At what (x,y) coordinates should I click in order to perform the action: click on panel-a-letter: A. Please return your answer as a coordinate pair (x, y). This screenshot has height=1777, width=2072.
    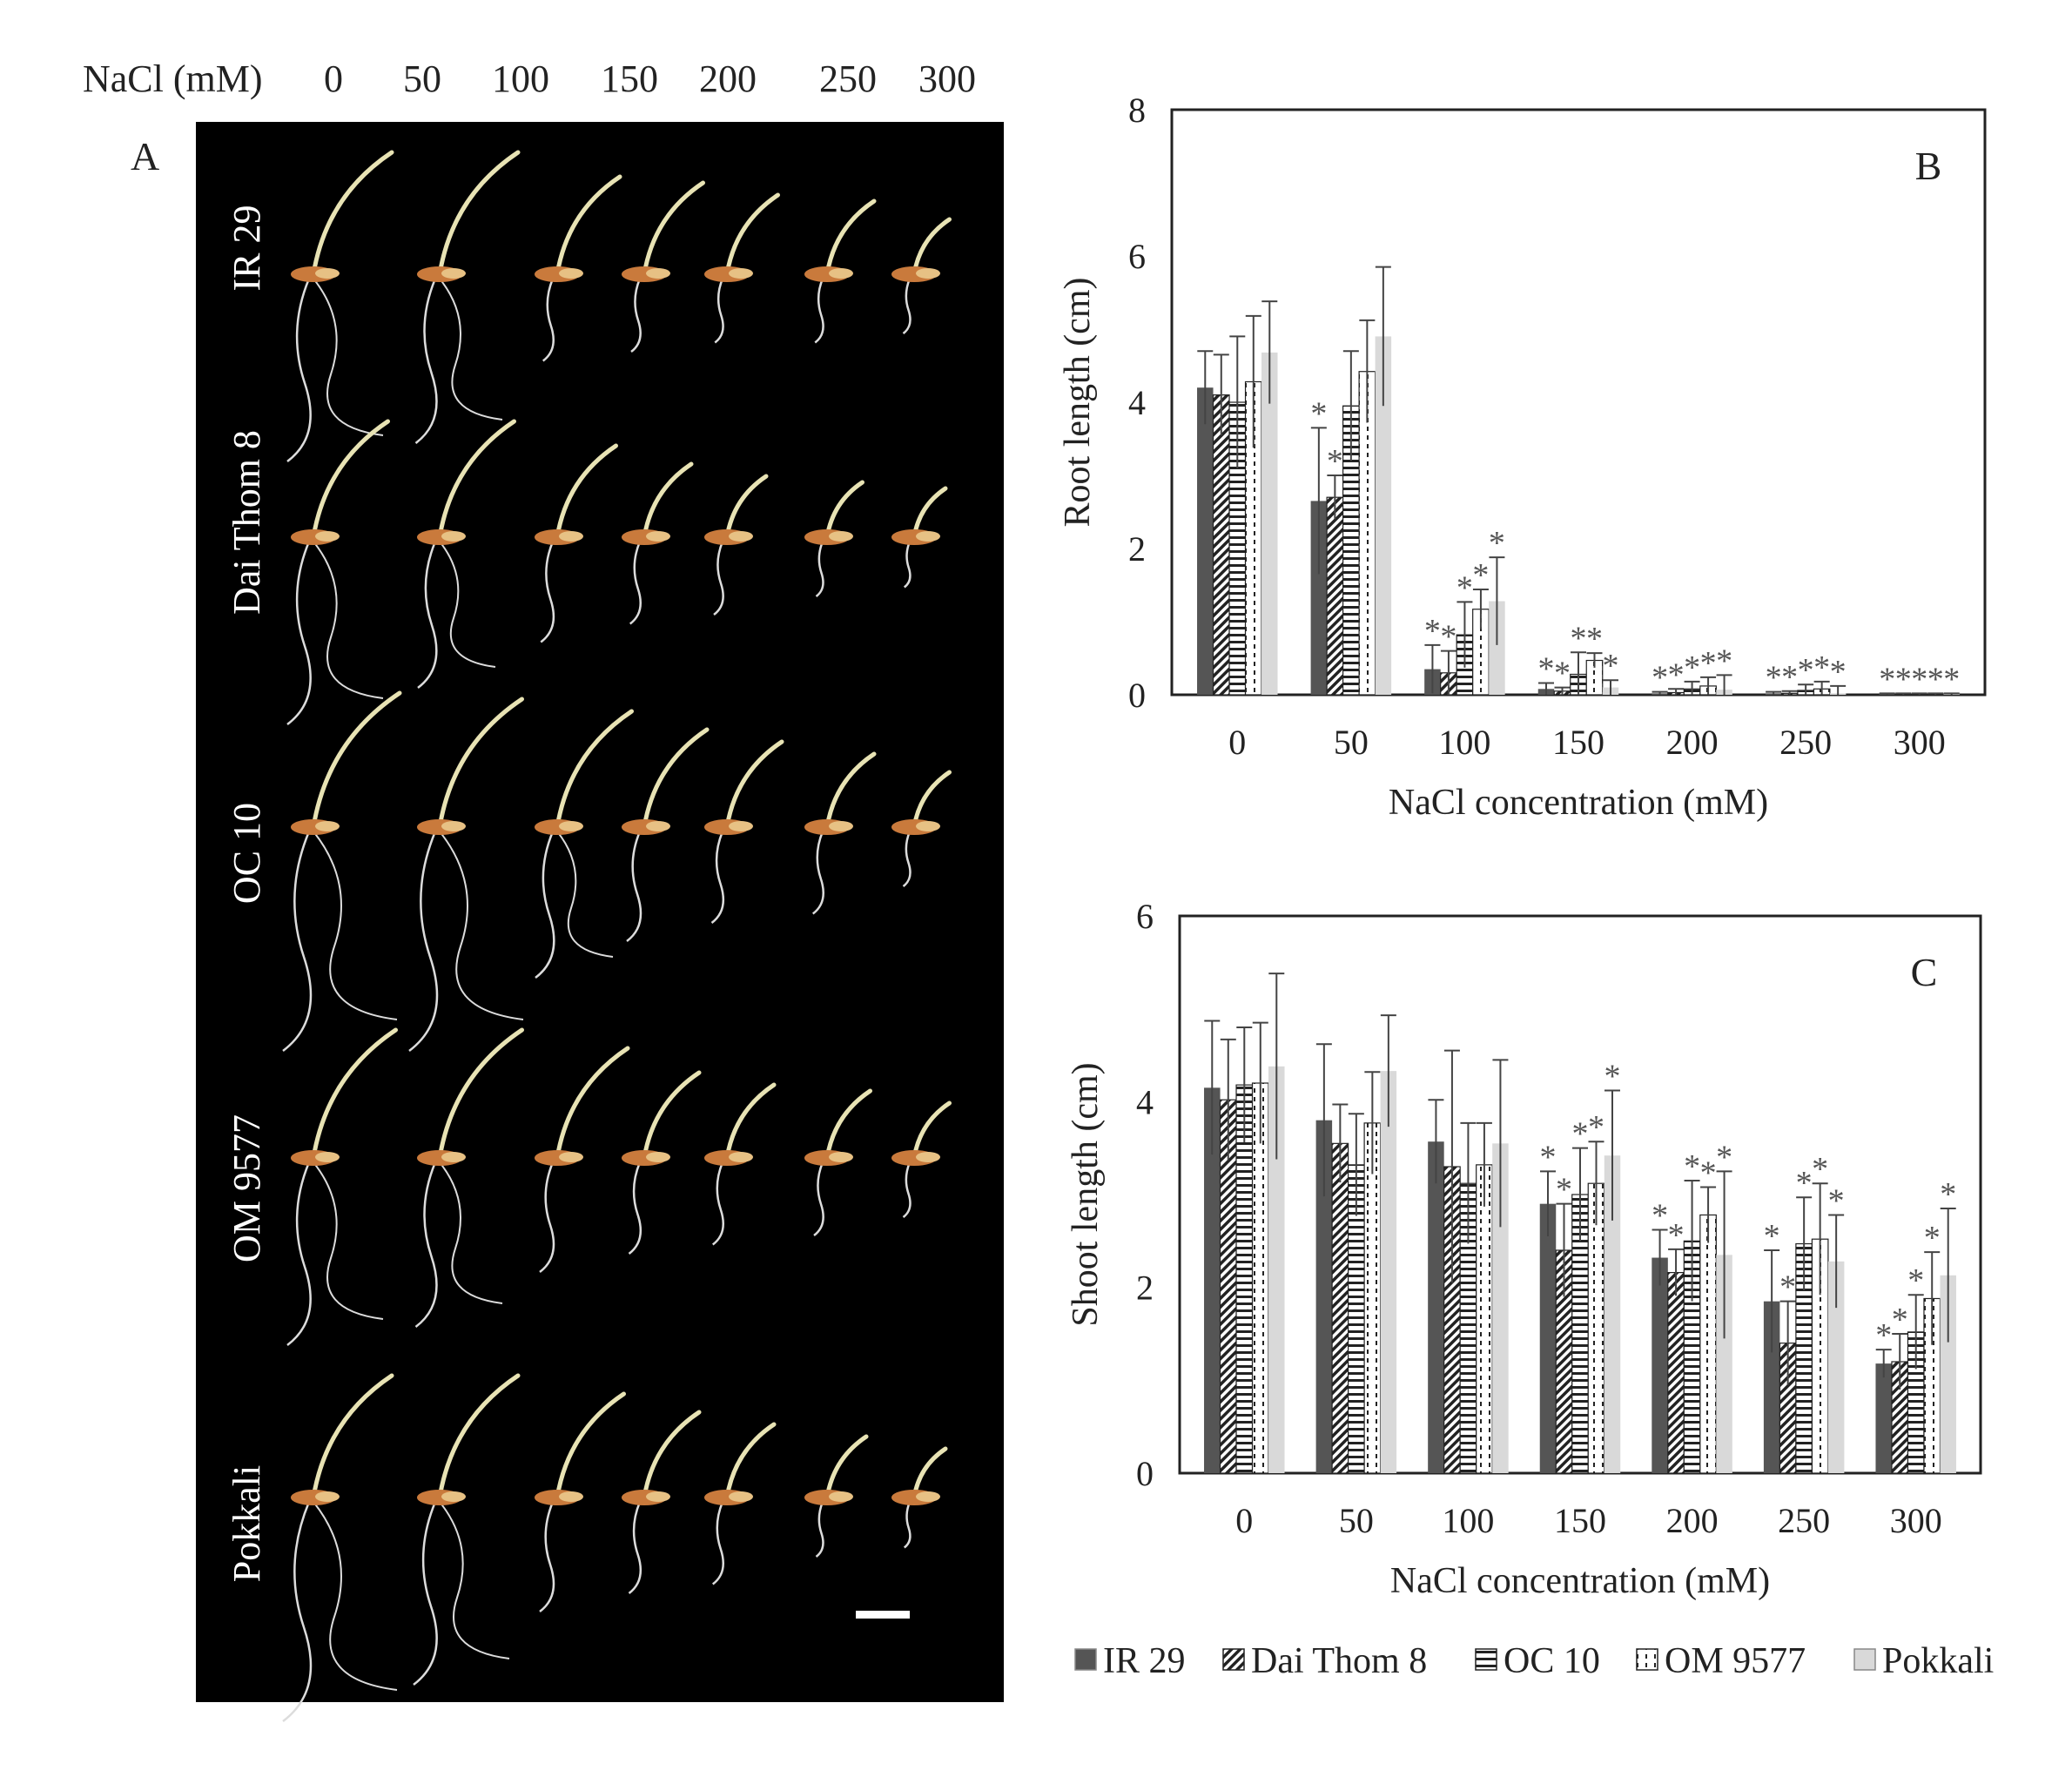
    Looking at the image, I should click on (145, 156).